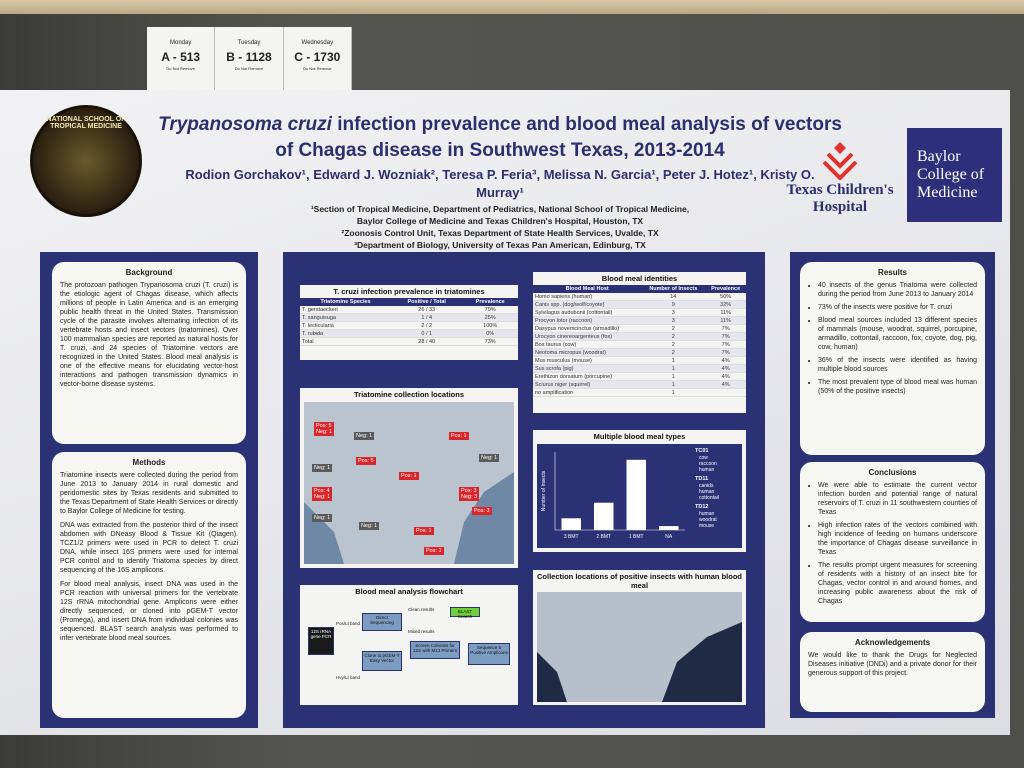 Image resolution: width=1024 pixels, height=768 pixels. I want to click on row: T. gerstaeckeri 26 / 33 79%, so click(409, 310).